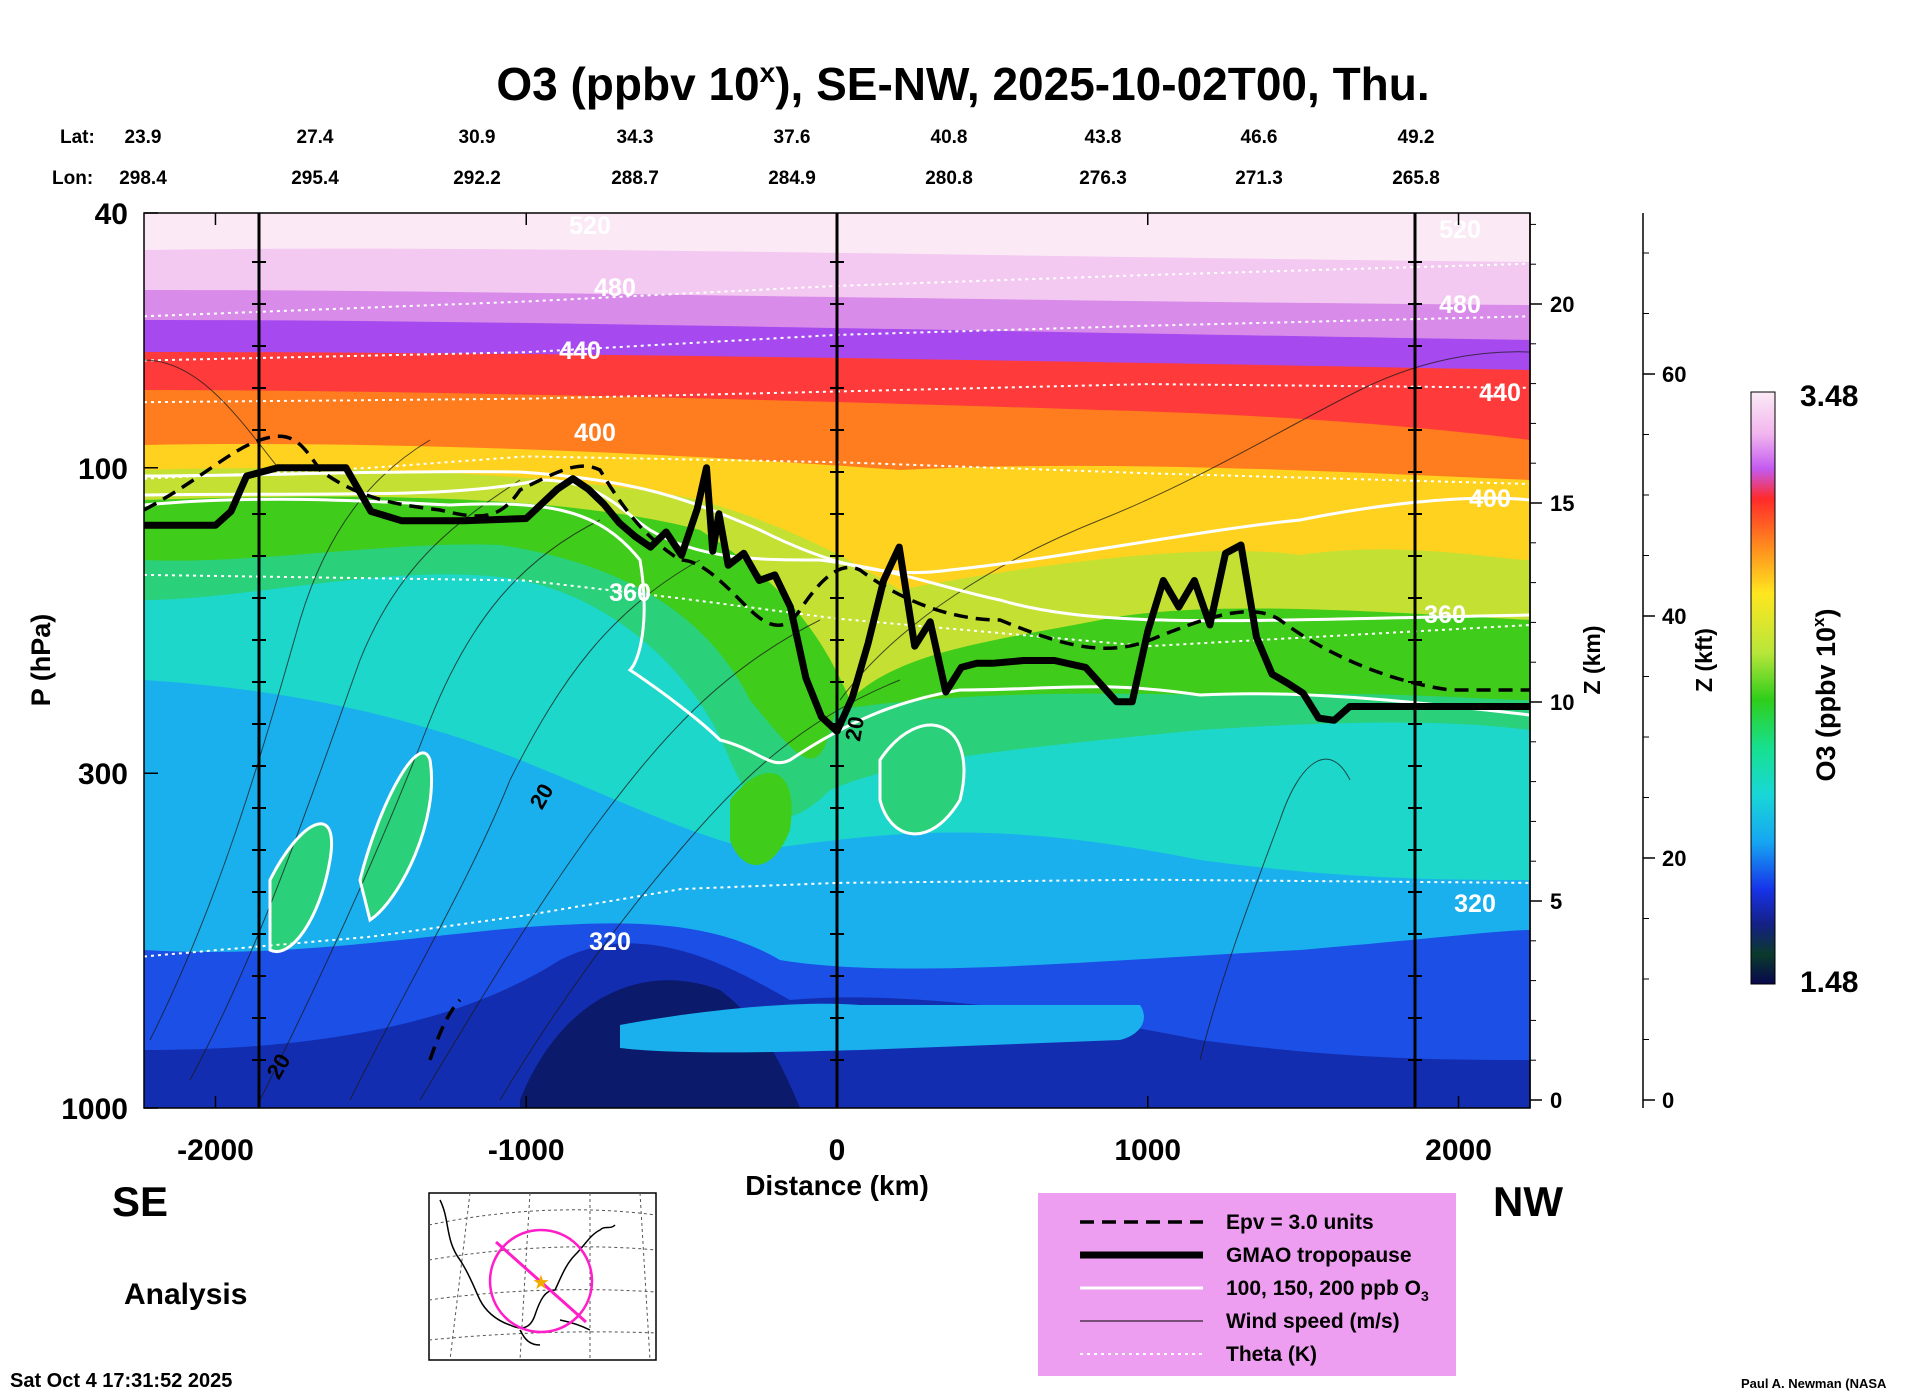 This screenshot has width=1926, height=1394. Describe the element at coordinates (77, 137) in the screenshot. I see `lat-header: Lat:` at that location.